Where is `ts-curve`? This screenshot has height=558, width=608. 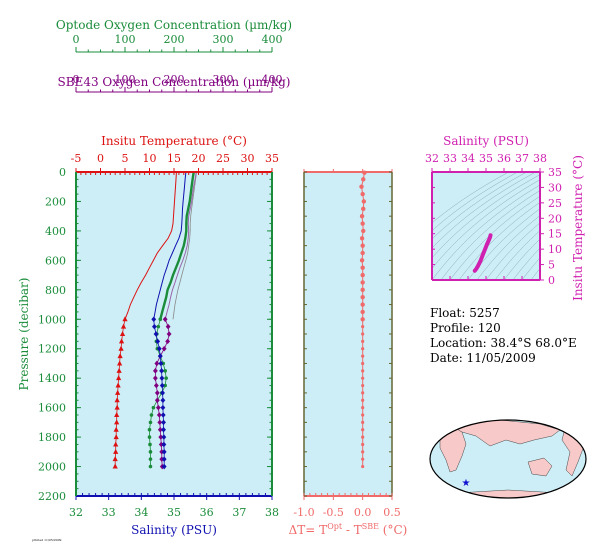
ts-curve is located at coordinates (482, 253).